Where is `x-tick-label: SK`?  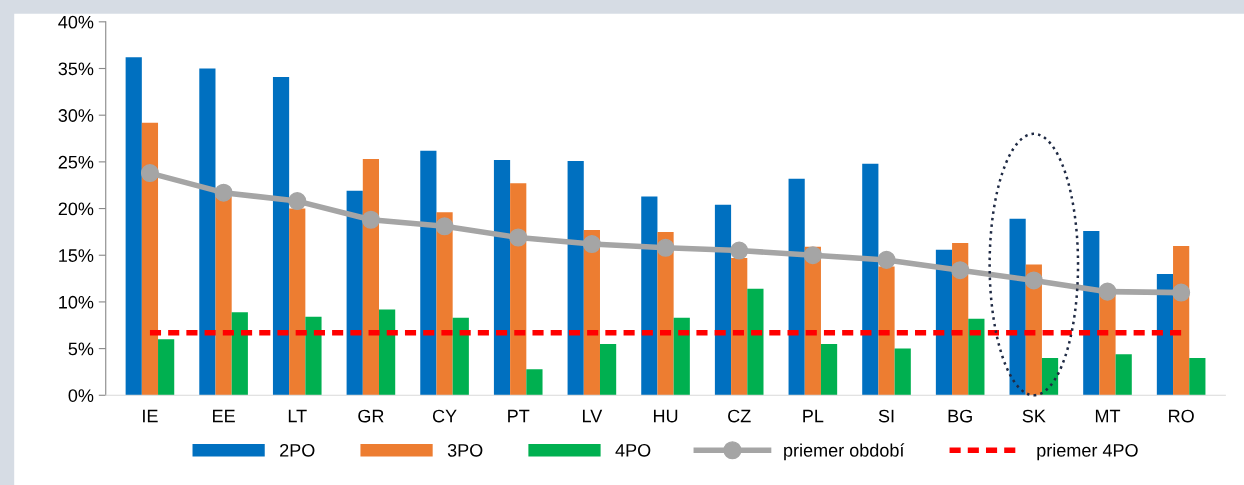
x-tick-label: SK is located at coordinates (1034, 416).